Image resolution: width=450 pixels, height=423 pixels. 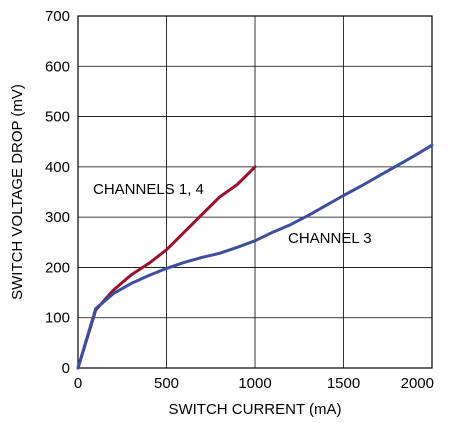 I want to click on y-tick-label: 600, so click(x=57, y=66).